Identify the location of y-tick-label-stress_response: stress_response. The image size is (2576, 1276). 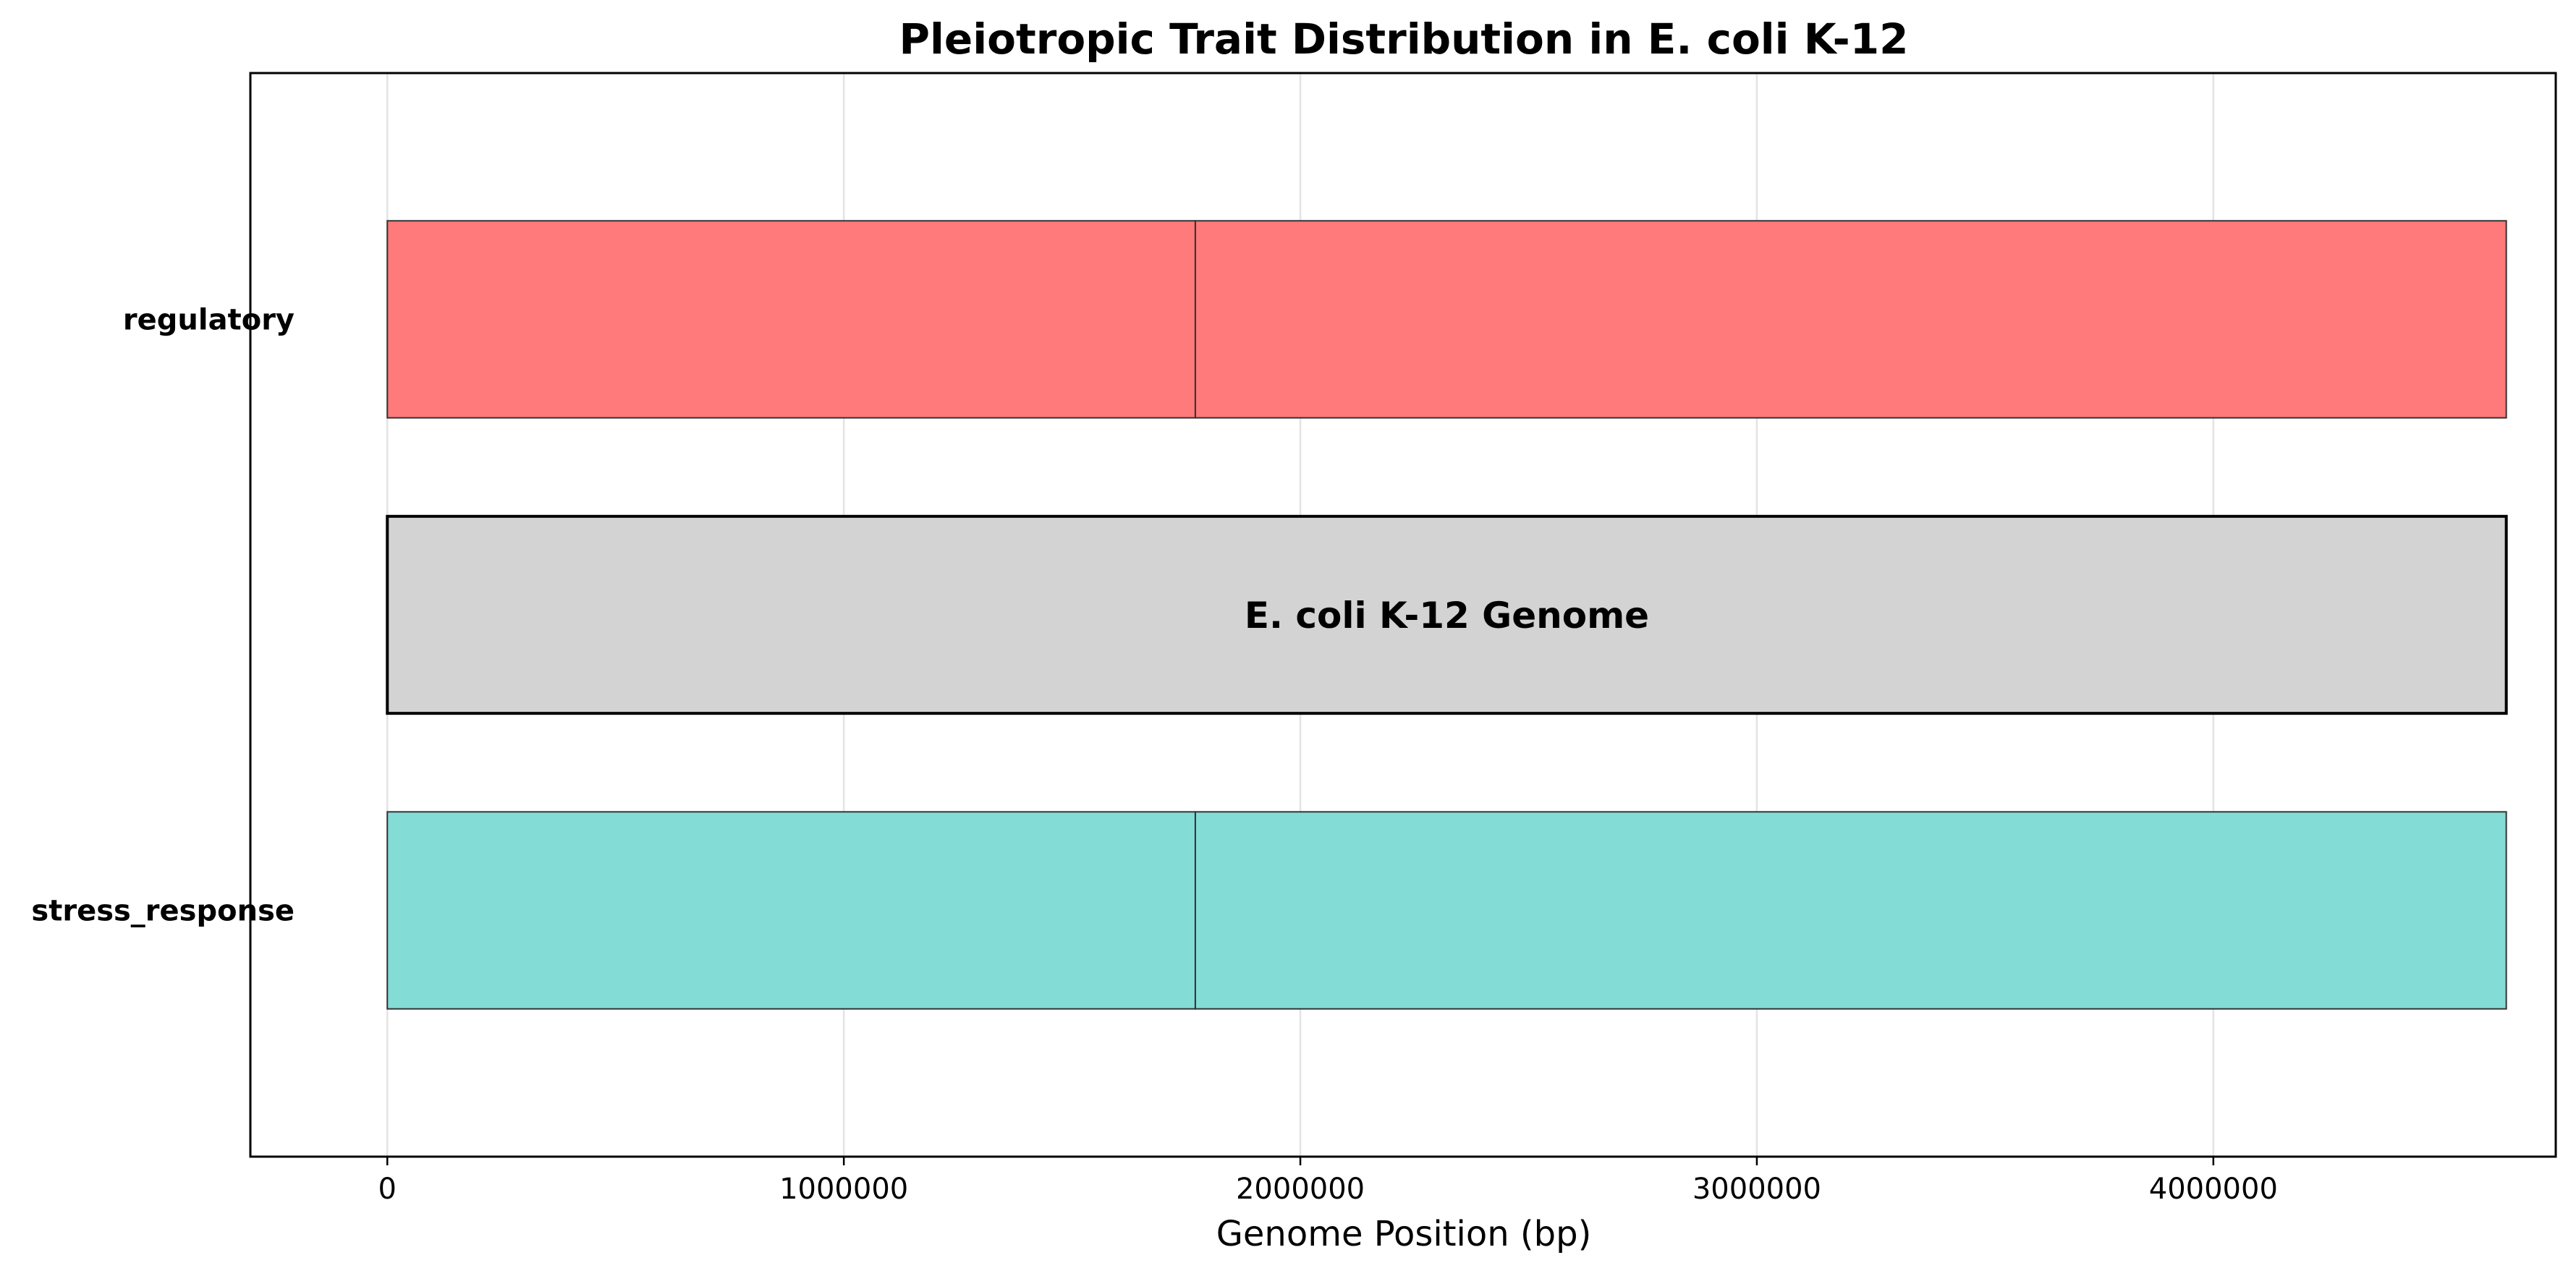
(163, 911).